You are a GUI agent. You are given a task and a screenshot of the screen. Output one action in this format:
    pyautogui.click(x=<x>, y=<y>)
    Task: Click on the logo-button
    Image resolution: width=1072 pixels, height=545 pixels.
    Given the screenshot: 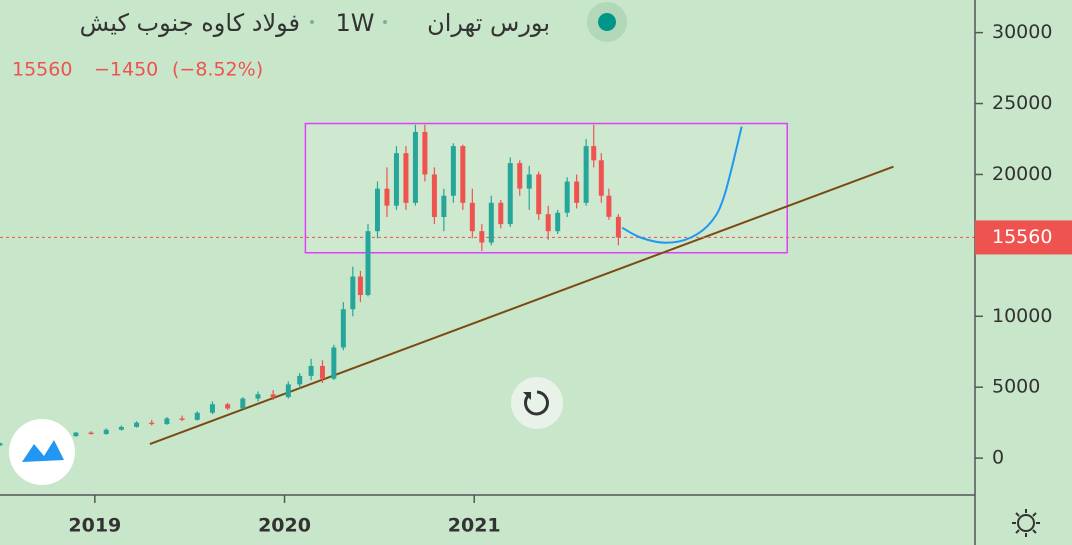 What is the action you would take?
    pyautogui.click(x=42, y=452)
    